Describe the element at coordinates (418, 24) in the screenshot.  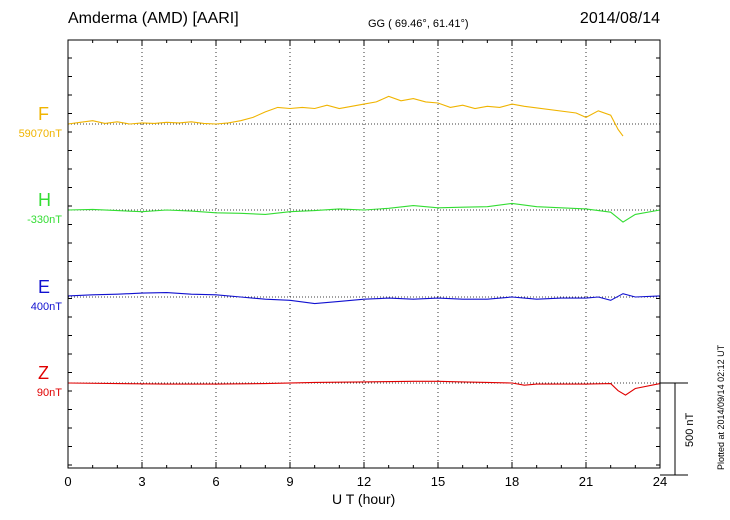
I see `coordinates-label: GG ( 69.46°, 61.41°)` at that location.